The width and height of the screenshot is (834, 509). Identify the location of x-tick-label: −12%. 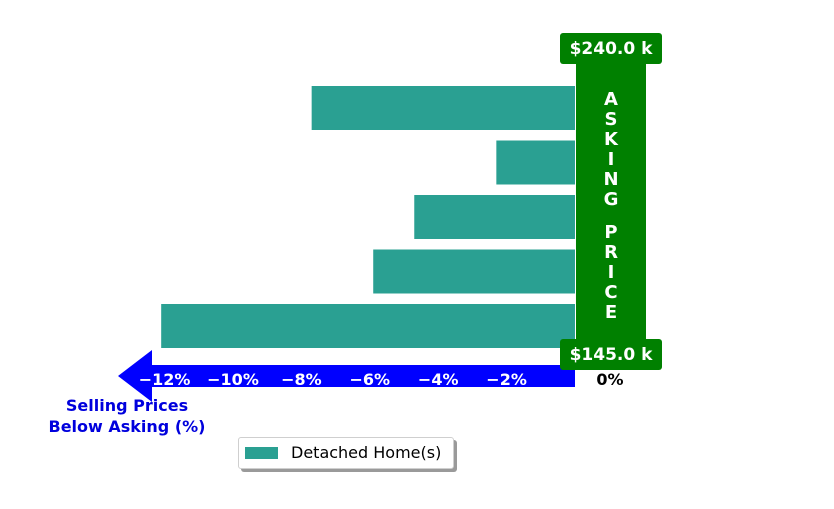
(165, 379).